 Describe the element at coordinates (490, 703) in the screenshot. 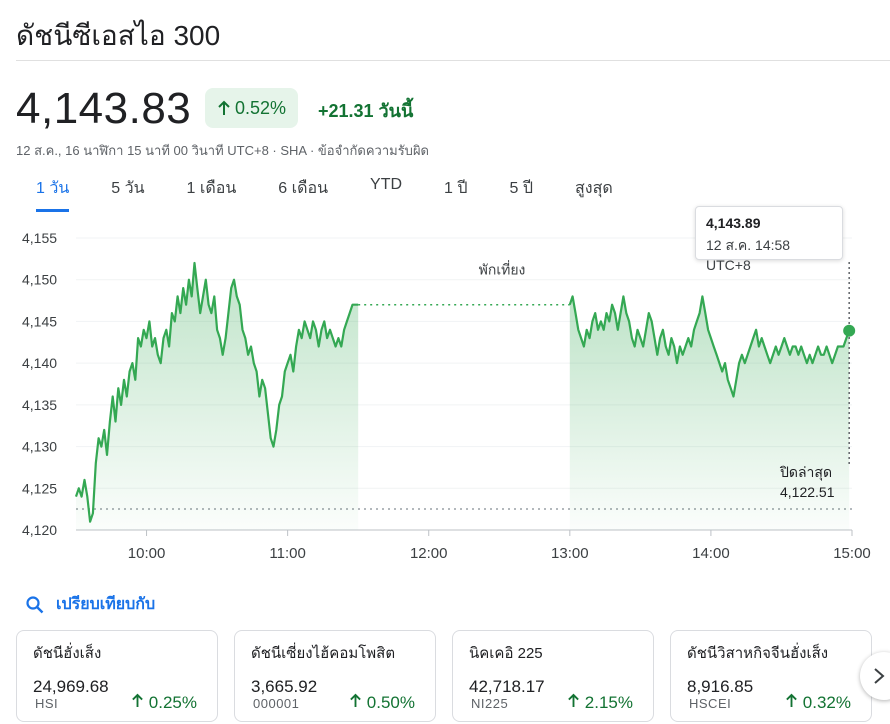

I see `card-ticker: NI225` at that location.